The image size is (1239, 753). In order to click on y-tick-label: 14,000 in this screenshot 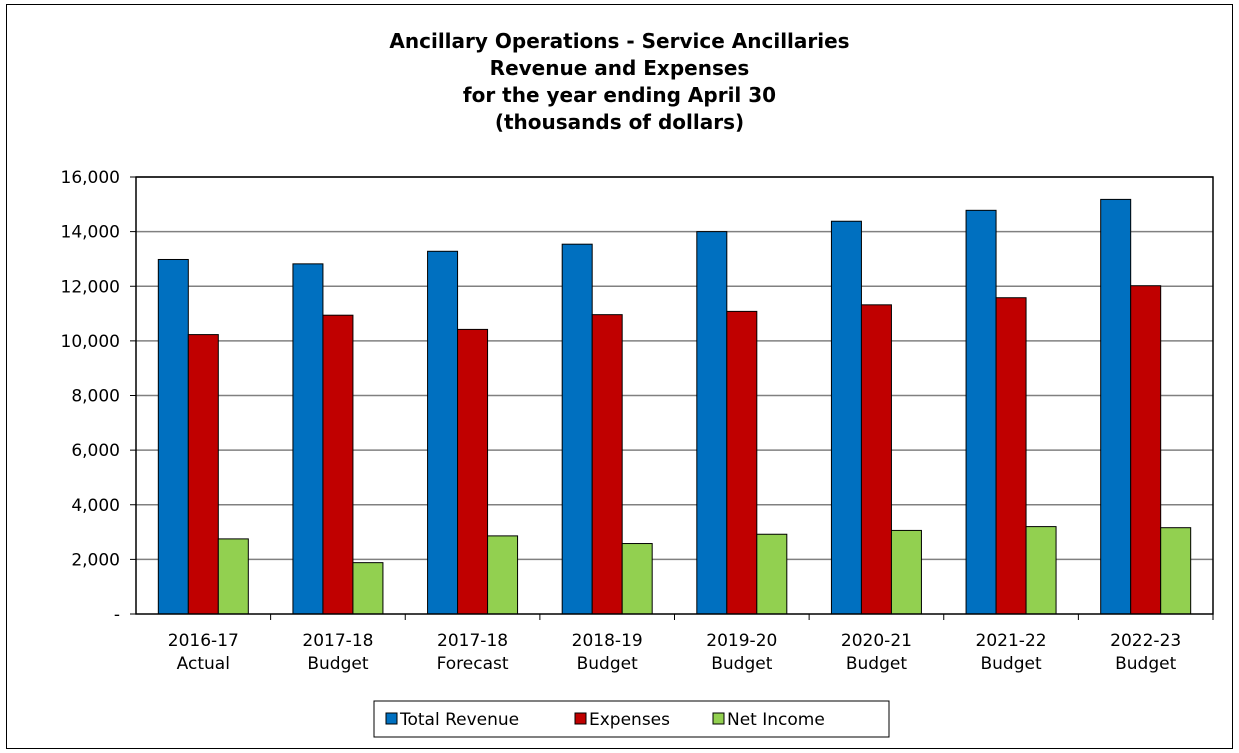, I will do `click(90, 233)`.